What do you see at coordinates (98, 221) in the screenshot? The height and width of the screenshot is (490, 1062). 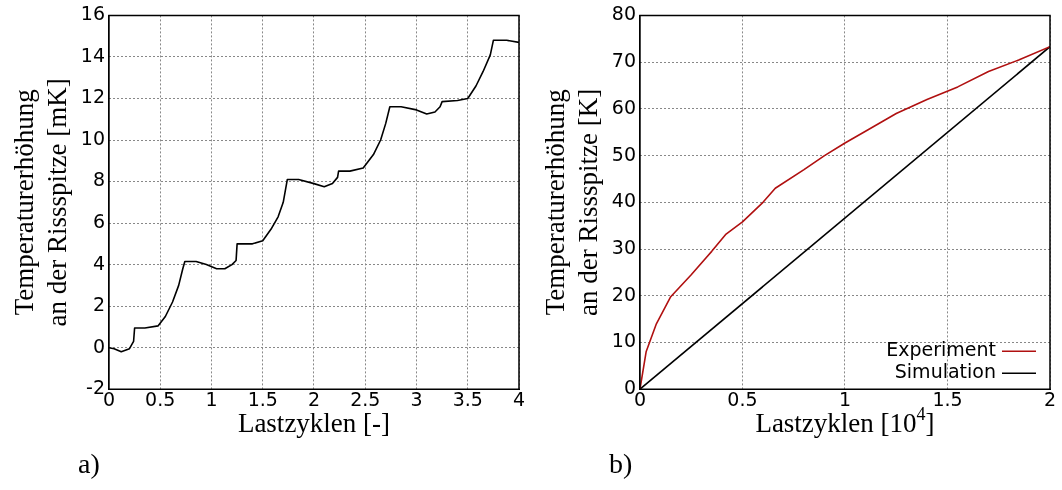 I see `y-tick-label: 6` at bounding box center [98, 221].